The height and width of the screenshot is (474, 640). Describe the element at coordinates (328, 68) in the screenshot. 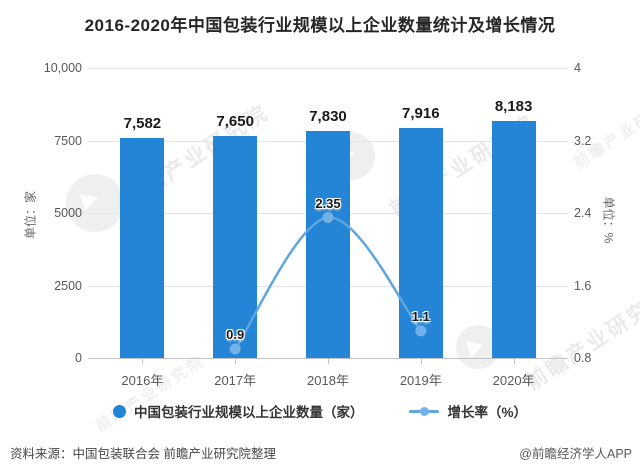

I see `gridline` at that location.